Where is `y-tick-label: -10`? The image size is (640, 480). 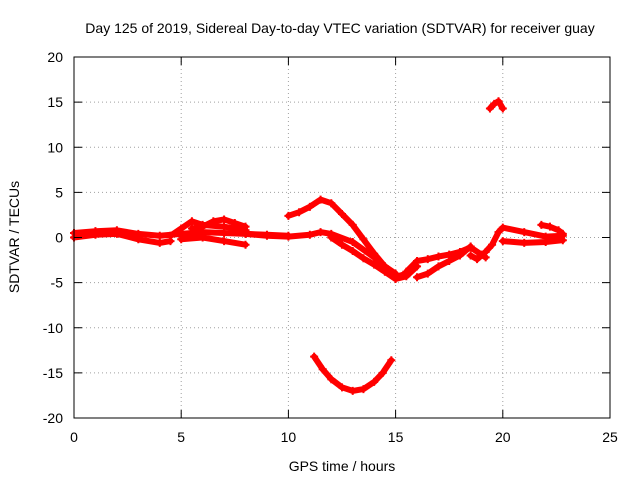 y-tick-label: -10 is located at coordinates (53, 328).